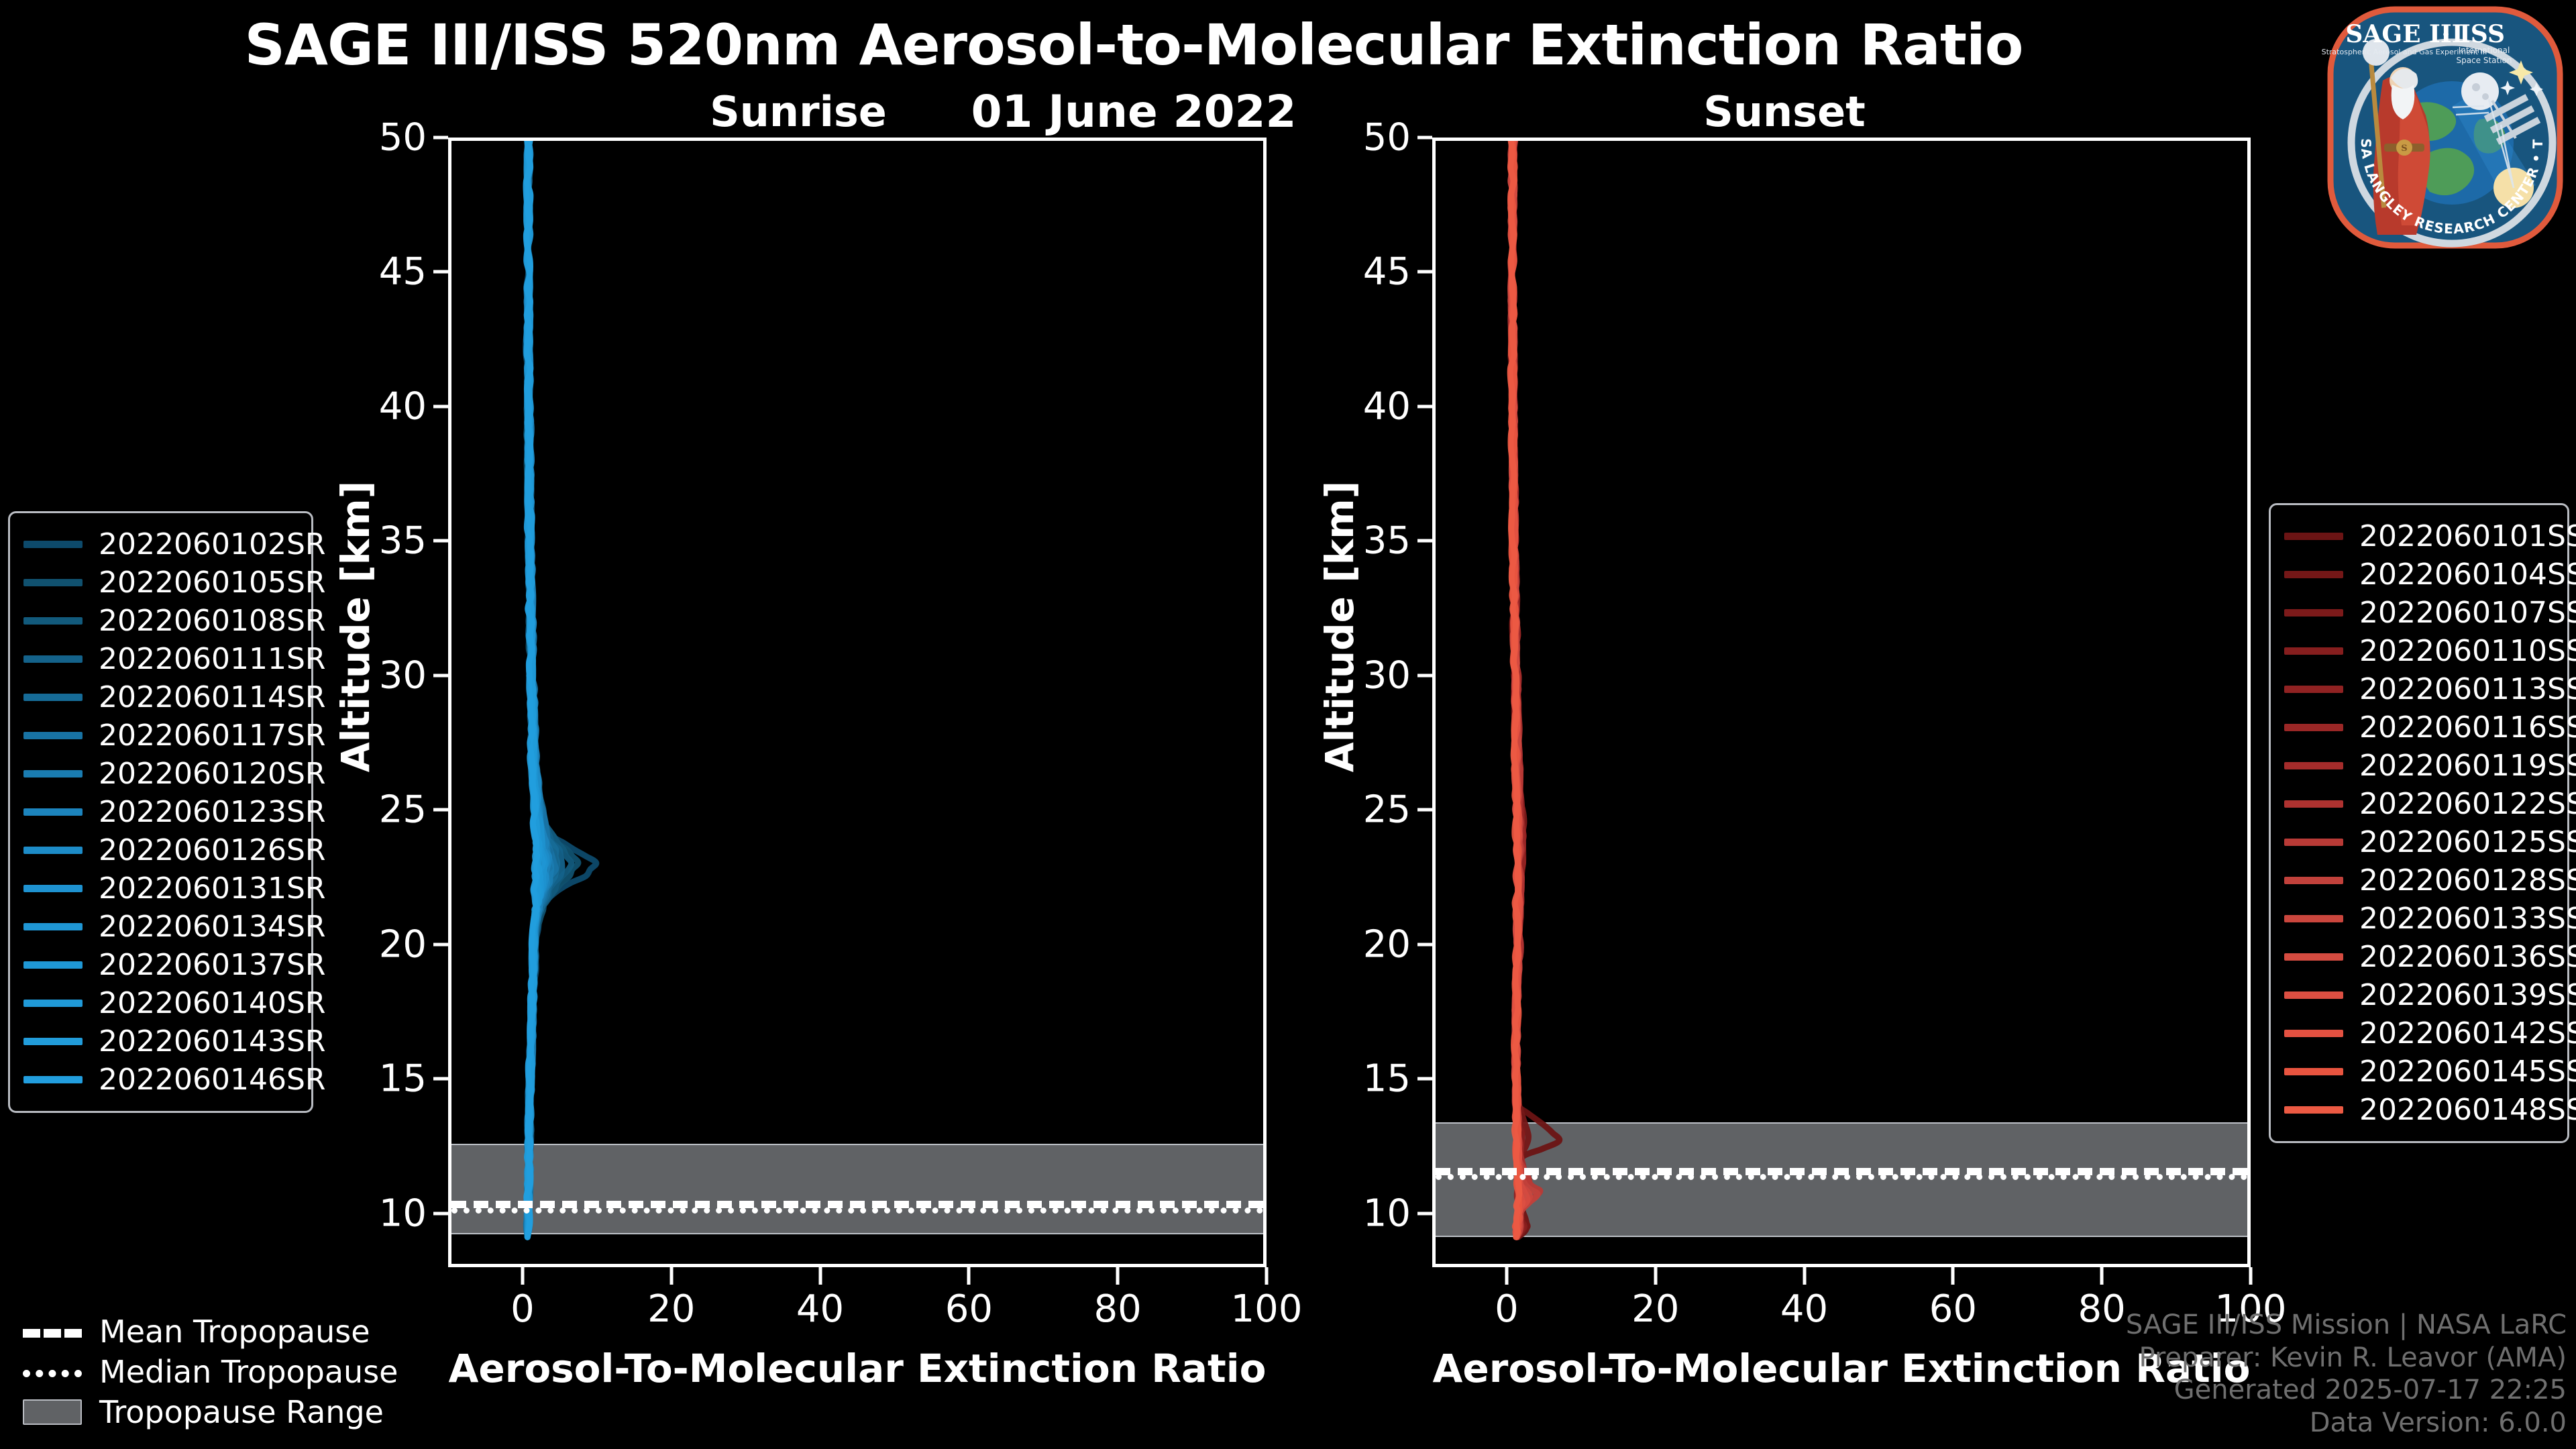  I want to click on legend-item: 2022060145SS, so click(2430, 1072).